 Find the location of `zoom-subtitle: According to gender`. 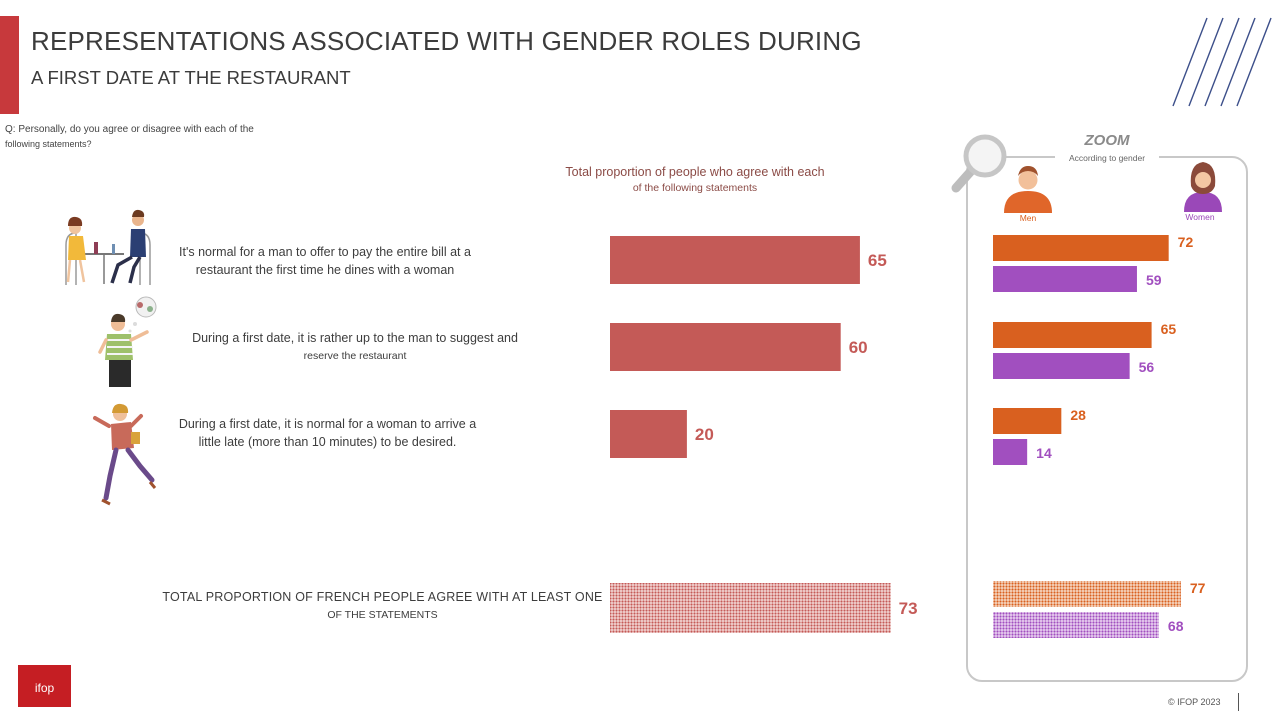

zoom-subtitle: According to gender is located at coordinates (1107, 158).